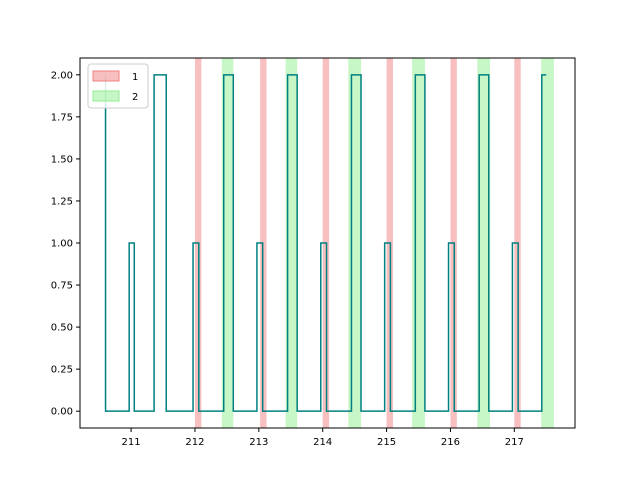  What do you see at coordinates (62, 412) in the screenshot?
I see `y-tick-label-0.00: 0.00` at bounding box center [62, 412].